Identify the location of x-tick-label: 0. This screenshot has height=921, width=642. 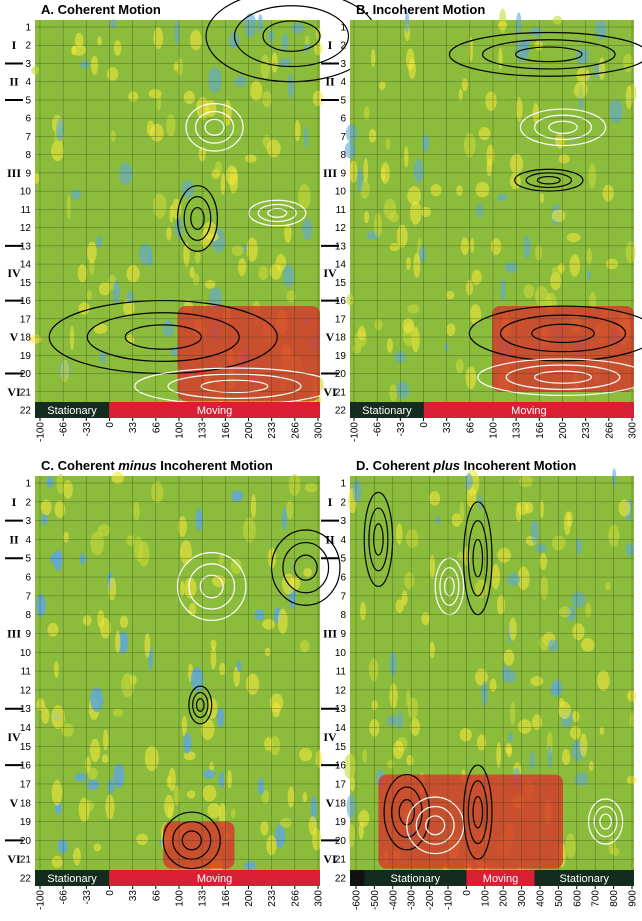
(424, 425).